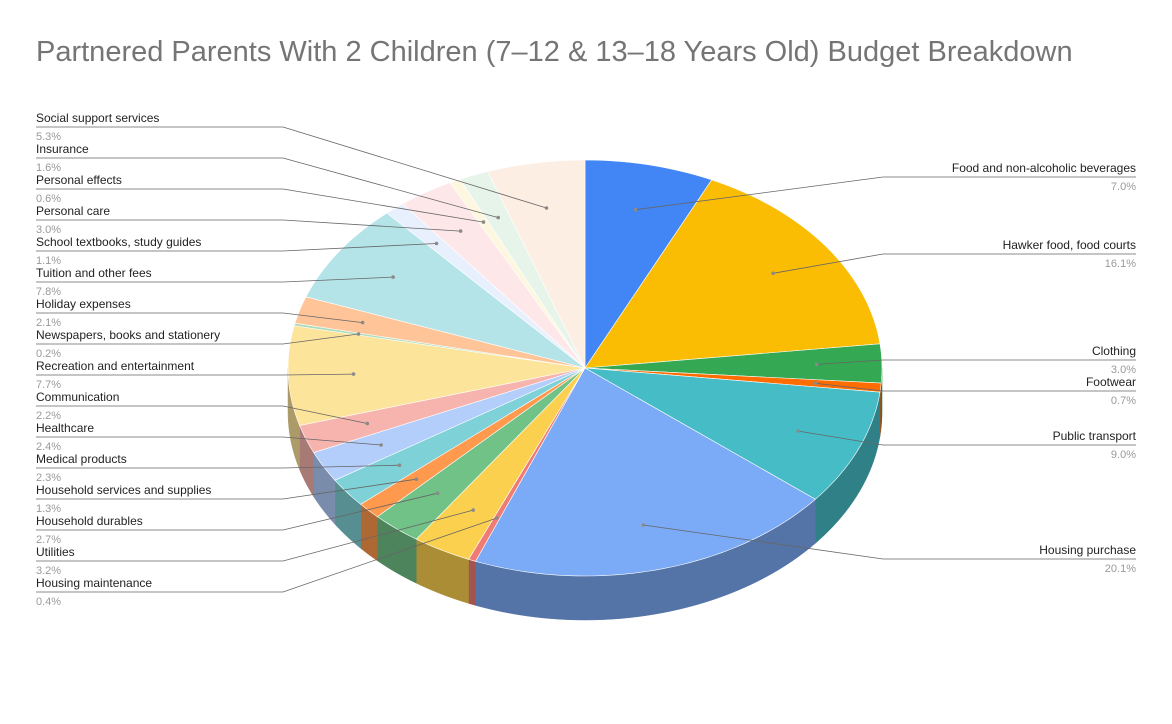 This screenshot has width=1172, height=724. What do you see at coordinates (1111, 382) in the screenshot?
I see `slice-label-3: Footwear` at bounding box center [1111, 382].